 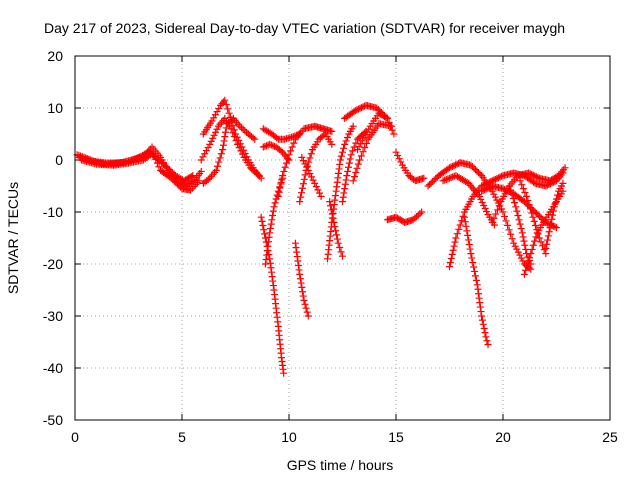 I want to click on x-axis-label: GPS time / hours, so click(x=340, y=465).